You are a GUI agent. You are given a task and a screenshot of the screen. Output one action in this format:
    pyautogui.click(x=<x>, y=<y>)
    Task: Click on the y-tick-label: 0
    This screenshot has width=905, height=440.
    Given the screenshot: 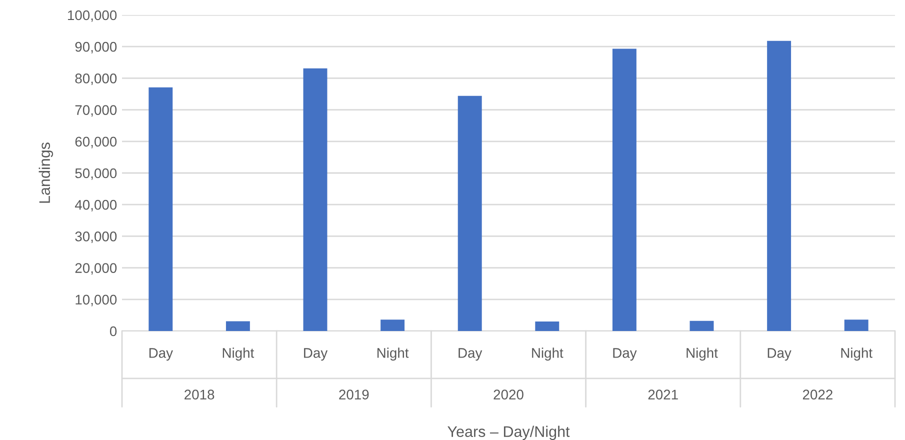 What is the action you would take?
    pyautogui.click(x=113, y=331)
    